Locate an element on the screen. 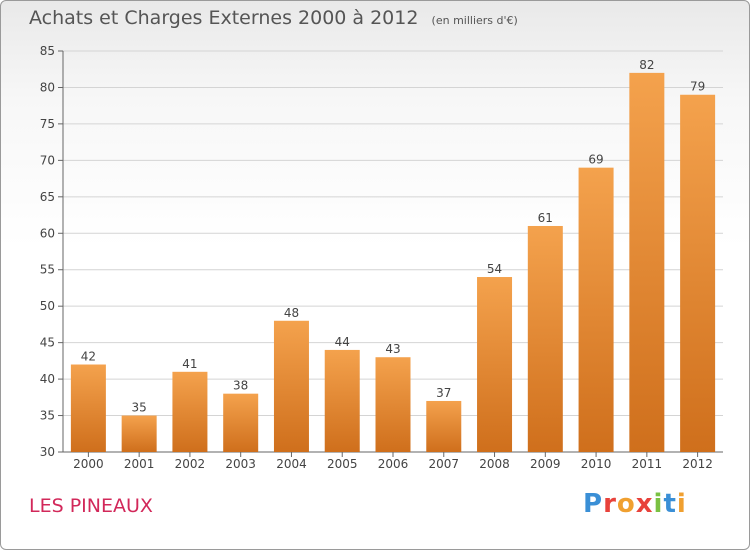 This screenshot has width=750, height=550. y-tick-label: 50 is located at coordinates (47, 306).